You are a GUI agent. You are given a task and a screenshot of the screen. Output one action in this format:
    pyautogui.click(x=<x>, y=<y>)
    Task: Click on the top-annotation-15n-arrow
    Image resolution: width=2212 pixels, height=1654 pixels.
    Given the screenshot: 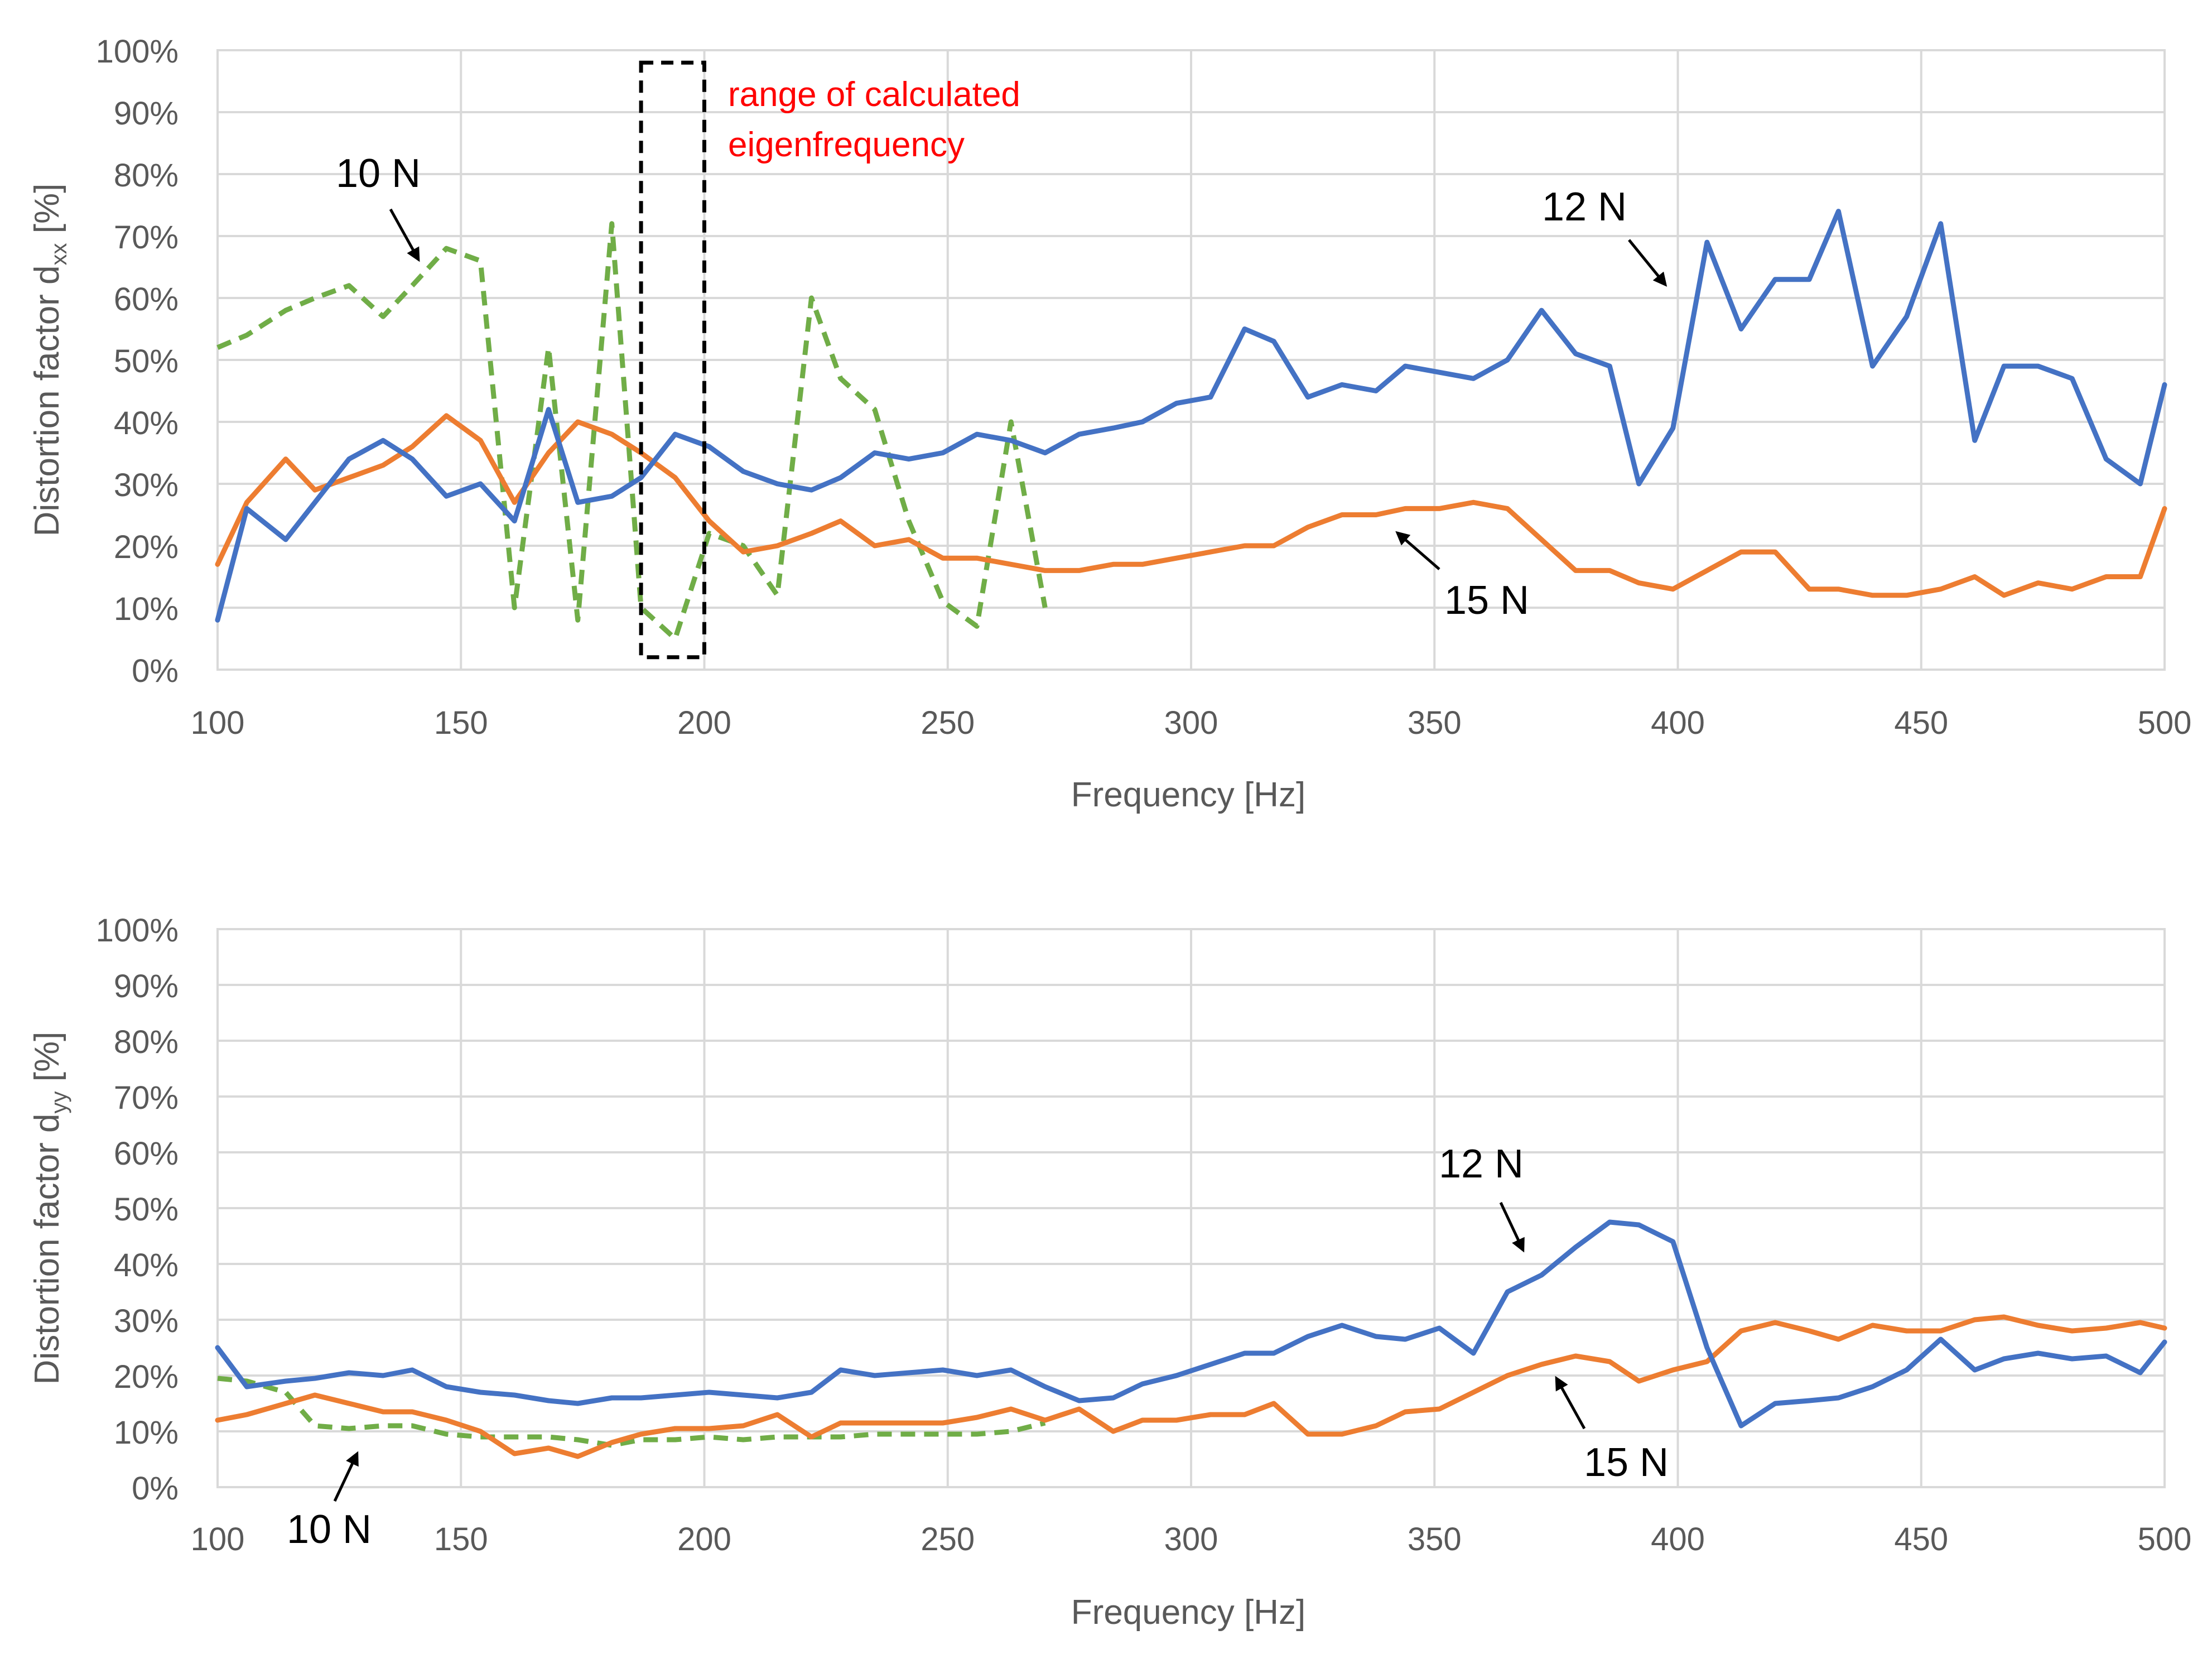 What is the action you would take?
    pyautogui.click(x=1417, y=550)
    